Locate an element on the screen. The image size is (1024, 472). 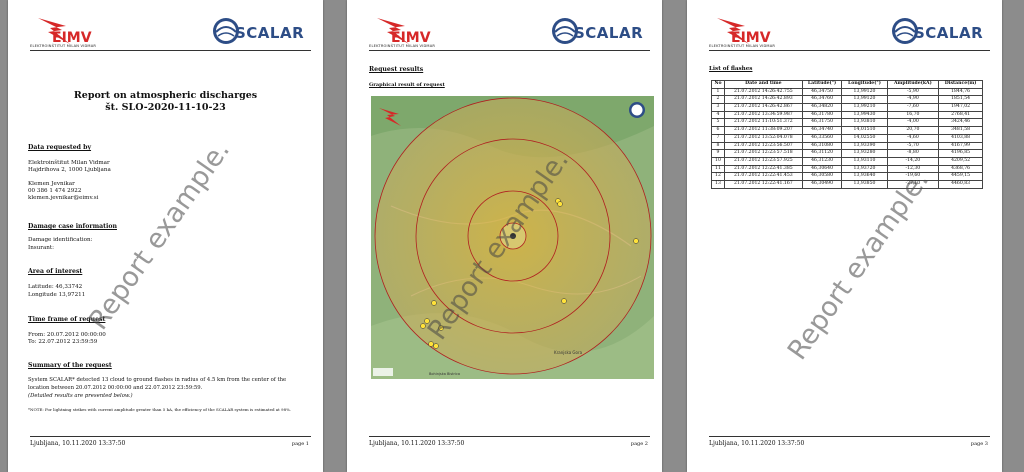
requester-email: klemen.jevnikar@eimv.si is located at coordinates (63, 198).